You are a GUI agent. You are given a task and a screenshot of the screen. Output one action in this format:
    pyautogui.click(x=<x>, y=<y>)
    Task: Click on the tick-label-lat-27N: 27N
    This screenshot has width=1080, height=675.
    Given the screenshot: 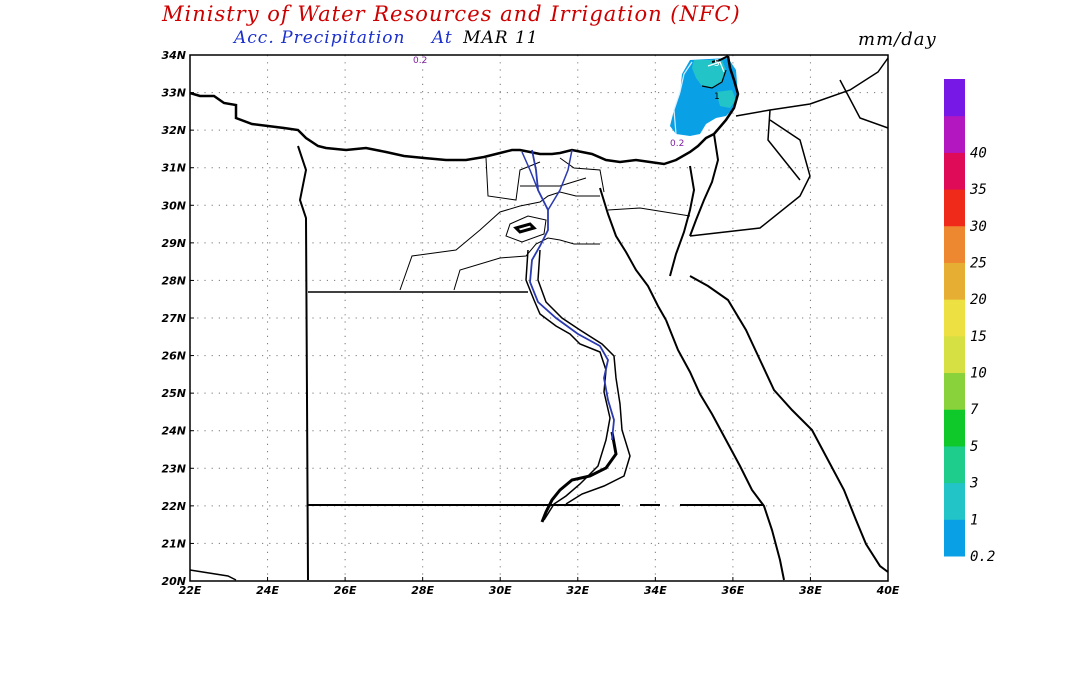 What is the action you would take?
    pyautogui.click(x=173, y=318)
    